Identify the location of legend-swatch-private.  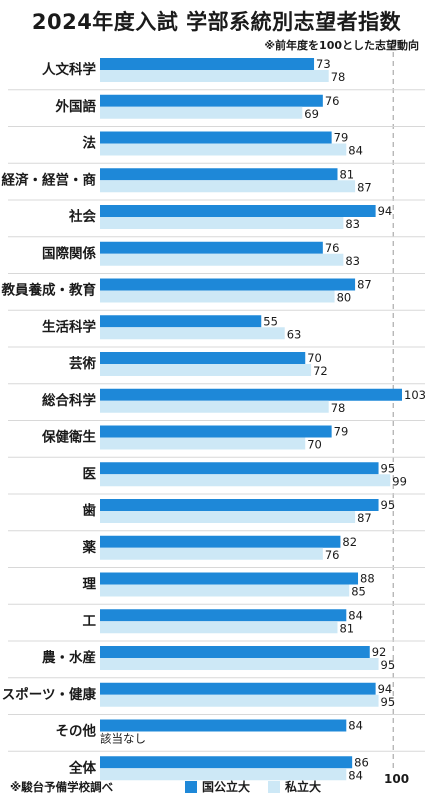
(274, 786).